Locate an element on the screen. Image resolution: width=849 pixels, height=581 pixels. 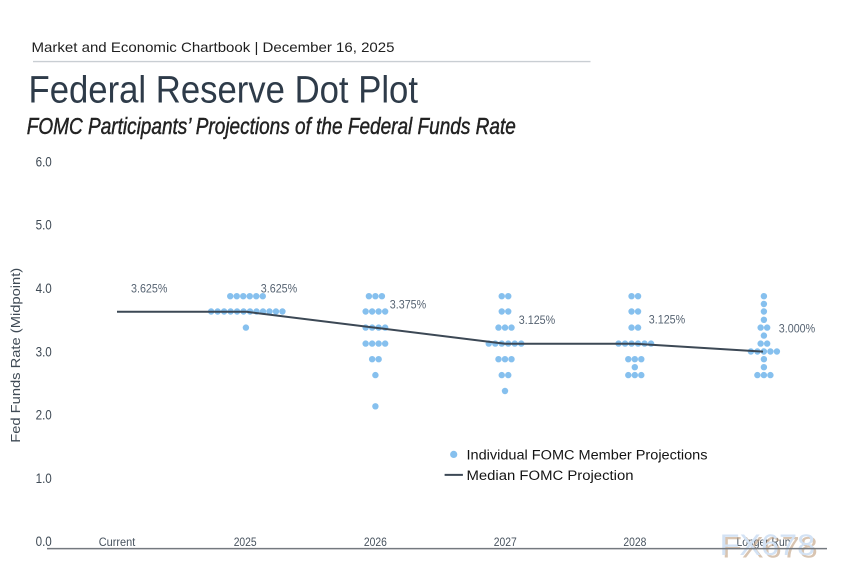
svg-text: FX678 is located at coordinates (768, 545).